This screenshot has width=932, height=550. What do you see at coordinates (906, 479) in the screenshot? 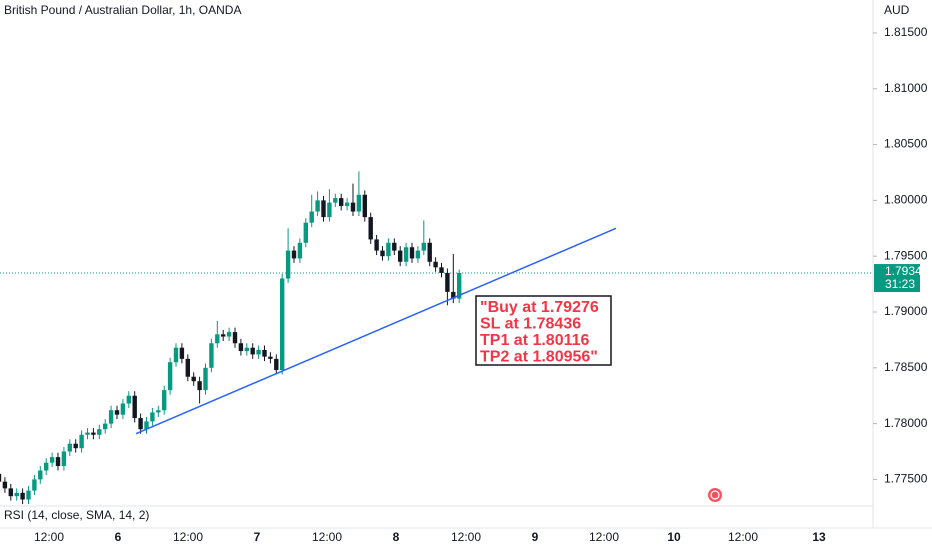
I see `y-tick-label: 1.77500` at bounding box center [906, 479].